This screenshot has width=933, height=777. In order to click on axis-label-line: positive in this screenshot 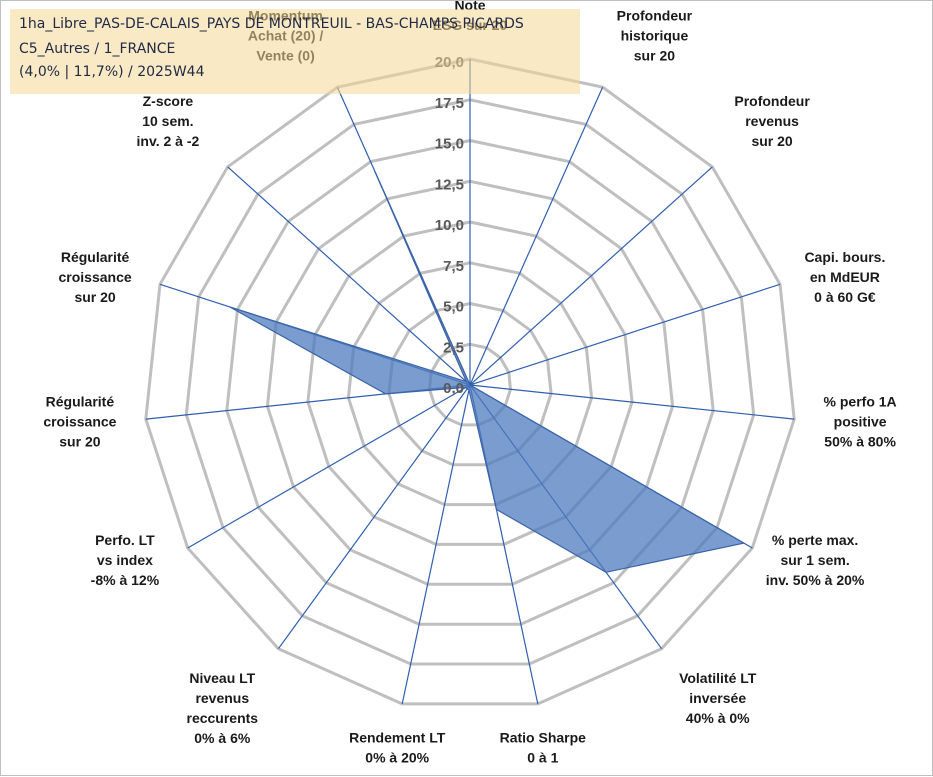, I will do `click(860, 422)`.